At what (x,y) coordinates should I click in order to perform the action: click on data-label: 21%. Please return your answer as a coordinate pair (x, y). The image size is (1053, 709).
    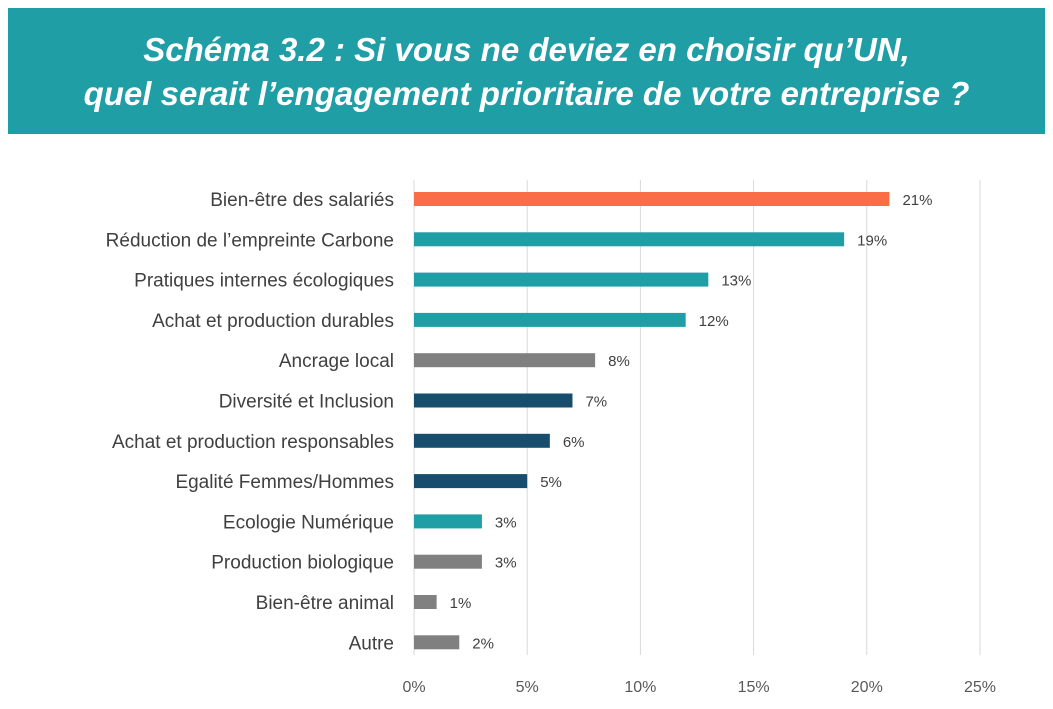
    Looking at the image, I should click on (917, 200).